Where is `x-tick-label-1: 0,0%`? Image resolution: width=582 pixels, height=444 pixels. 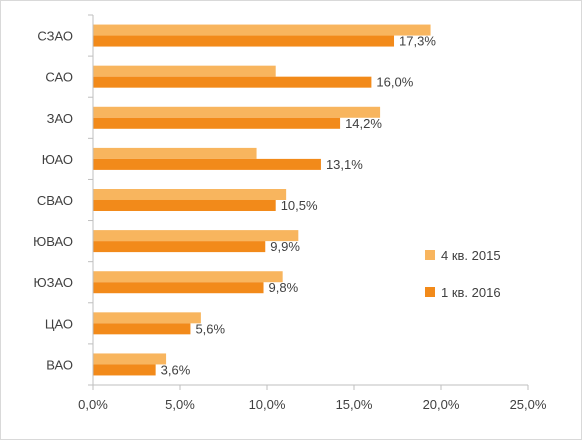 x-tick-label-1: 0,0% is located at coordinates (93, 404).